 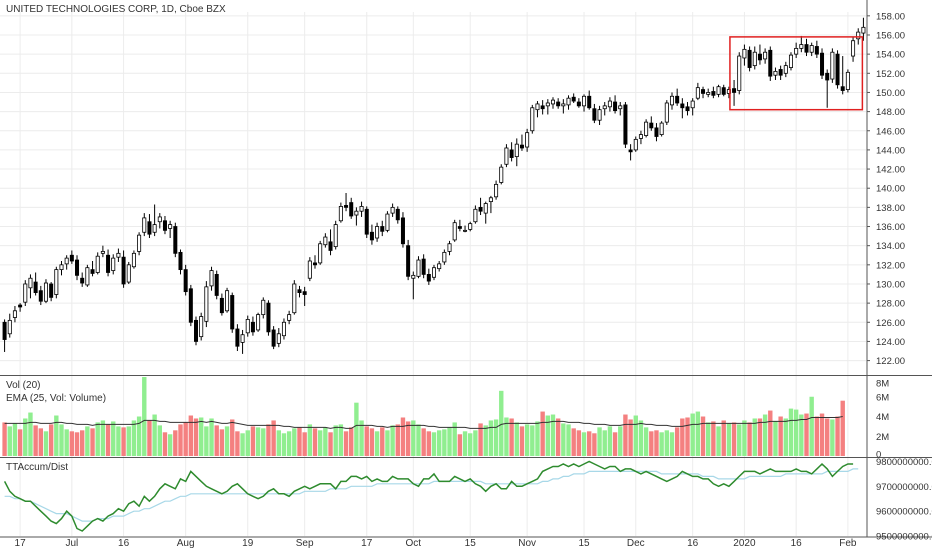 I want to click on x-tick-label: Dec, so click(x=636, y=543).